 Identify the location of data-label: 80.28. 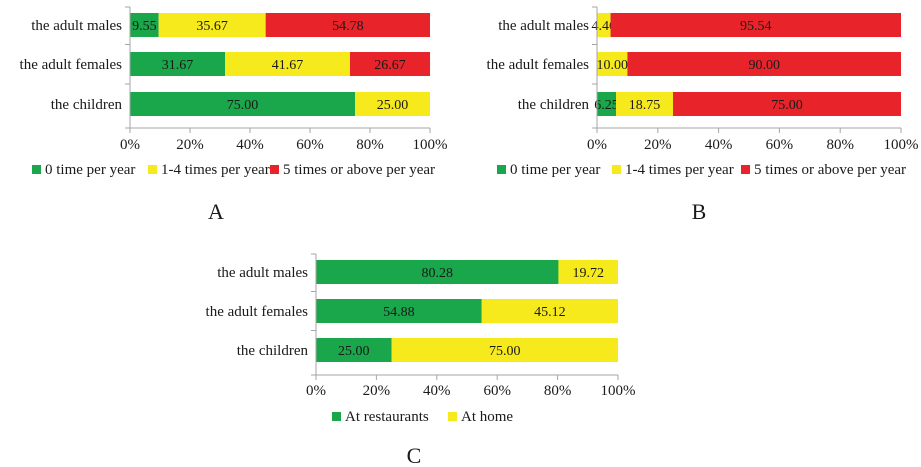
(437, 273).